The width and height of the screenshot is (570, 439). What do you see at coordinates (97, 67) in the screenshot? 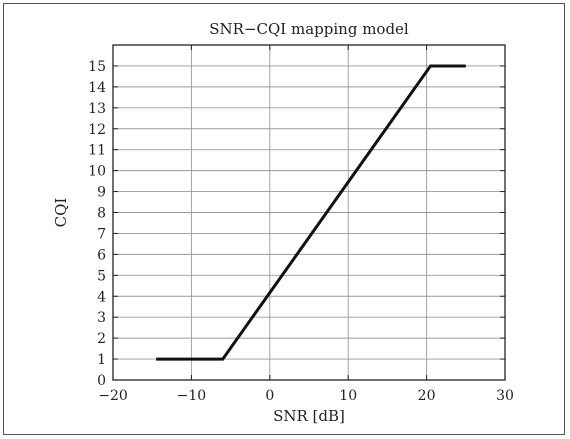
I see `y-tick-label: 15` at bounding box center [97, 67].